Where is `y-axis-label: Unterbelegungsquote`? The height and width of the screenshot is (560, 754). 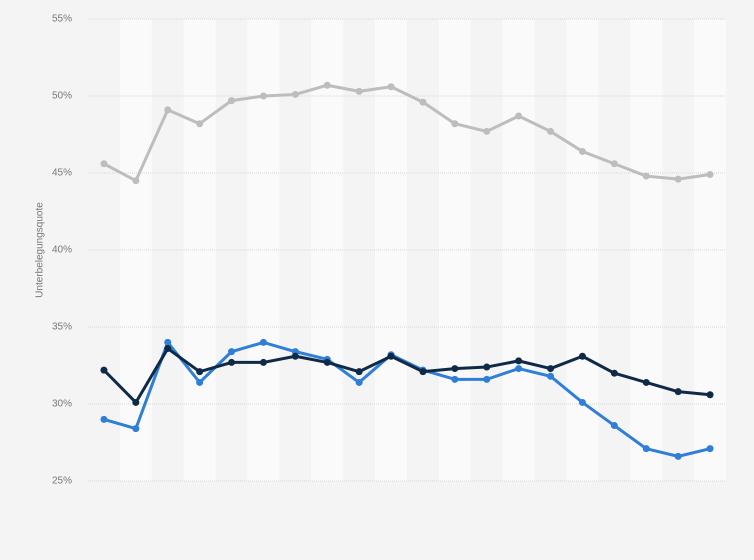 y-axis-label: Unterbelegungsquote is located at coordinates (40, 250).